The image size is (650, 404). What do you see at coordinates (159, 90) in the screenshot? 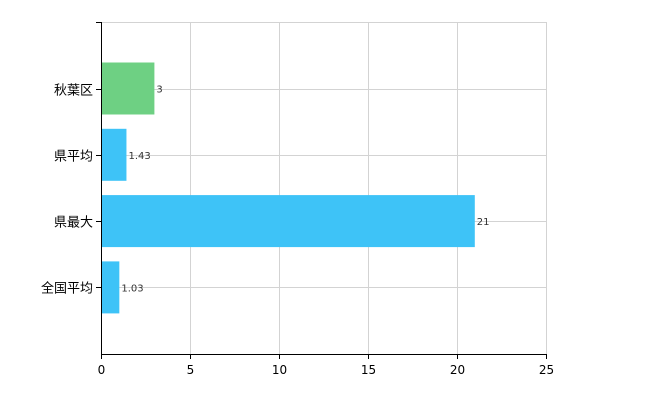
I see `bar-value-label: 3` at bounding box center [159, 90].